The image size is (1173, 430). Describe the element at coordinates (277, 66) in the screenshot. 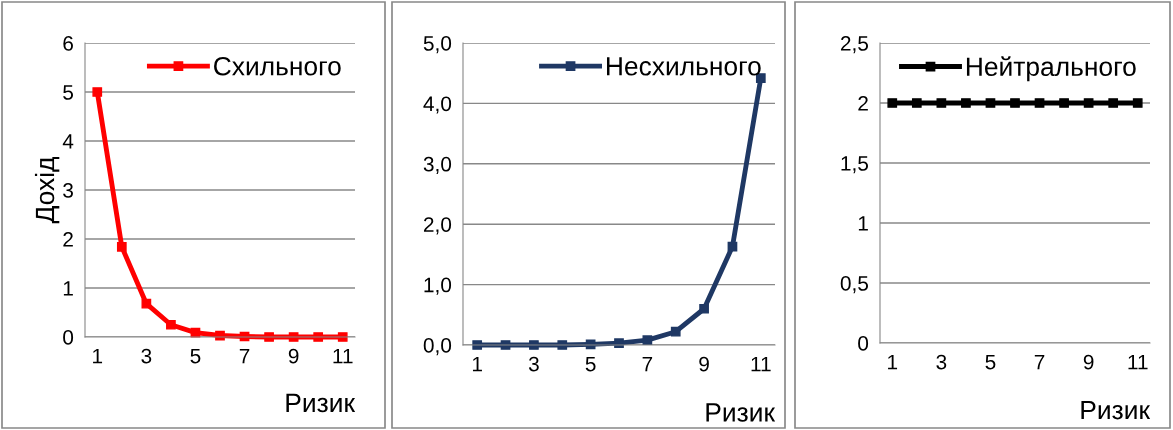

I see `legend-label: Схильного` at that location.